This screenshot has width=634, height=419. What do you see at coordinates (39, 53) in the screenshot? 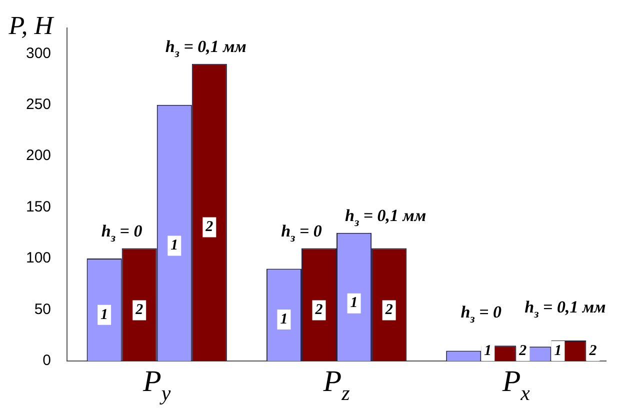
I see `y-tick-label: 300` at bounding box center [39, 53].